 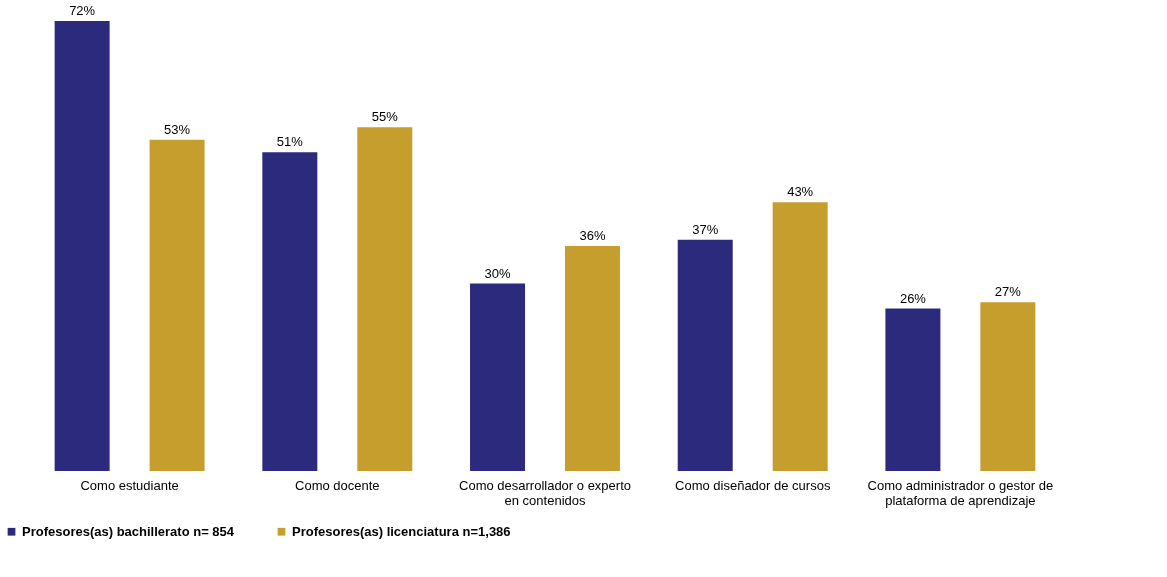 I want to click on data-label: 43%, so click(x=800, y=192).